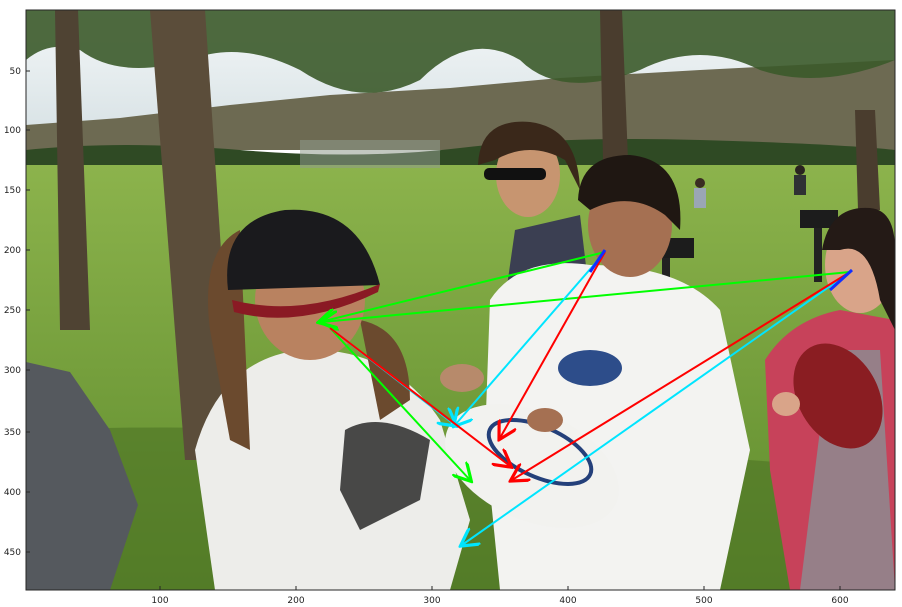 This screenshot has width=902, height=607. What do you see at coordinates (295, 601) in the screenshot?
I see `x-tick-label: 200` at bounding box center [295, 601].